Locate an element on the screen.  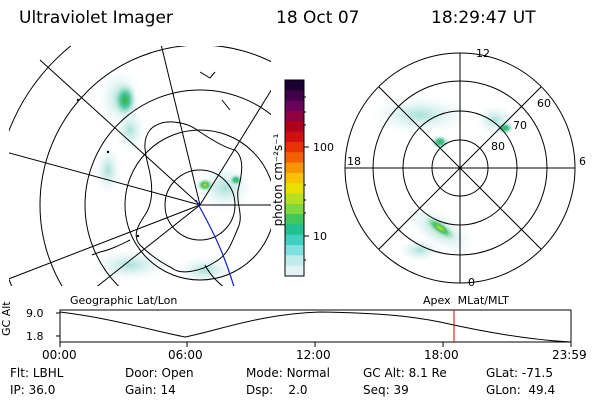
colorbar-tick-100: 100 is located at coordinates (323, 147).